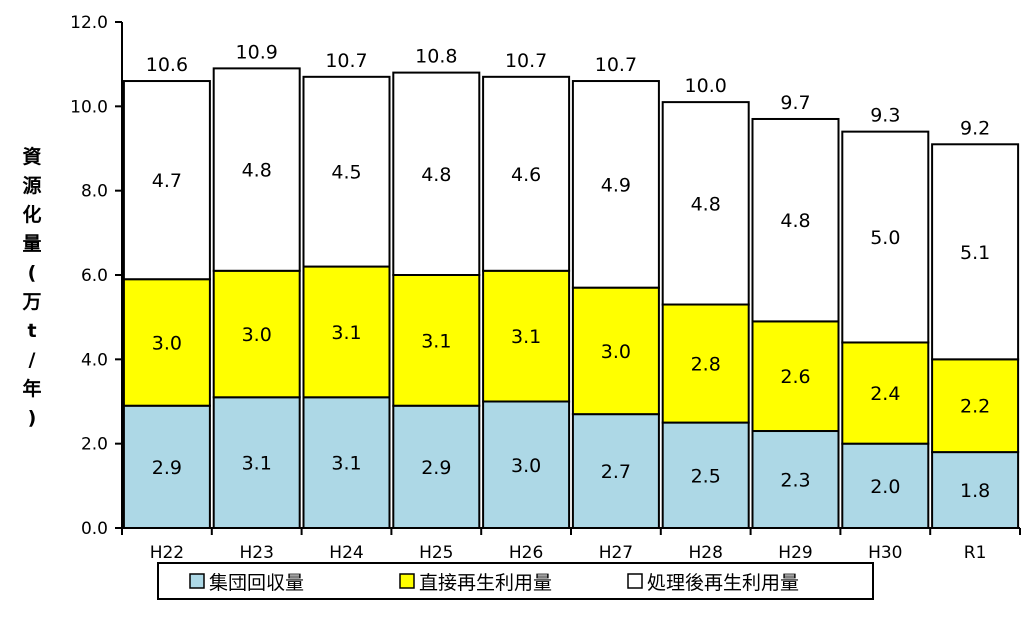 The width and height of the screenshot is (1027, 623). I want to click on data-label-H27-0: 2.7, so click(616, 472).